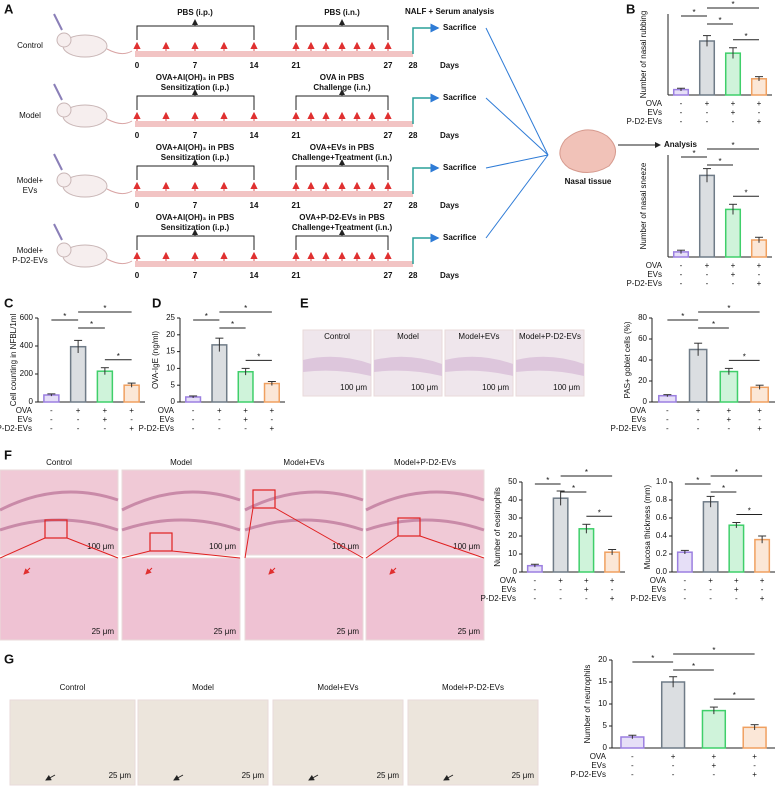 The image size is (783, 794). I want to click on day-label: 14, so click(254, 65).